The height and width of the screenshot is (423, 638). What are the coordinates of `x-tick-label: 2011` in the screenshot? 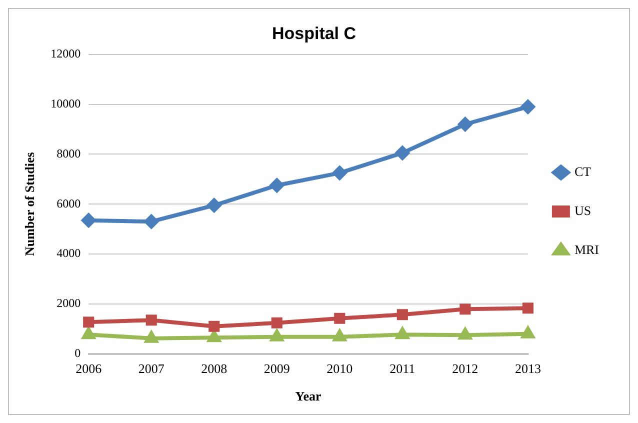 It's located at (403, 368).